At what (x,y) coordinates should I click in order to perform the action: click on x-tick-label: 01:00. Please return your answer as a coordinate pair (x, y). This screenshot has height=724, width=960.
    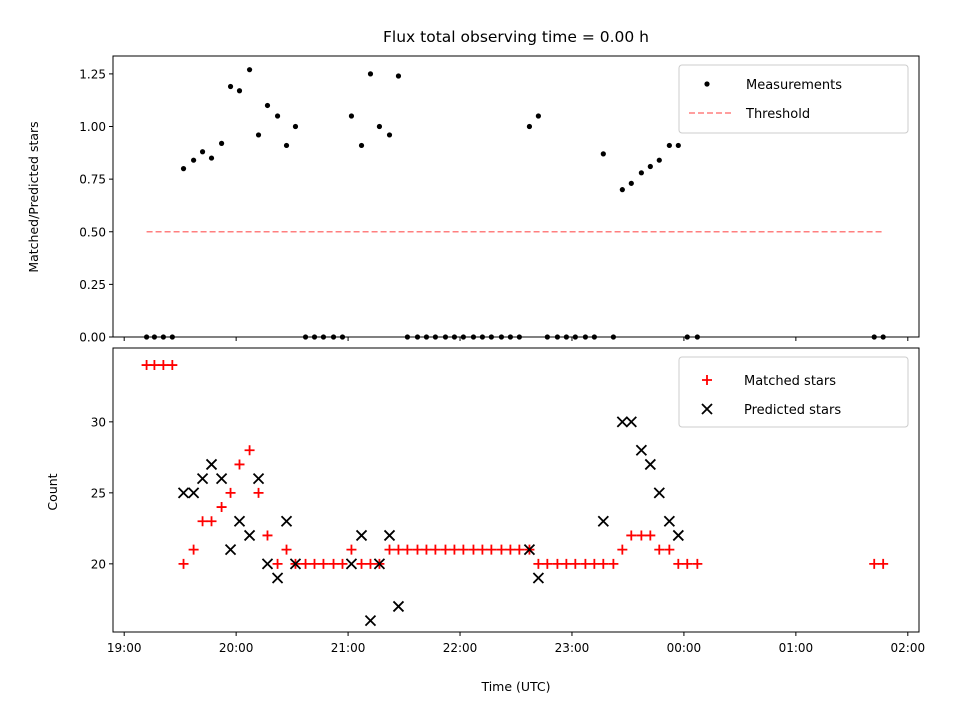
    Looking at the image, I should click on (796, 648).